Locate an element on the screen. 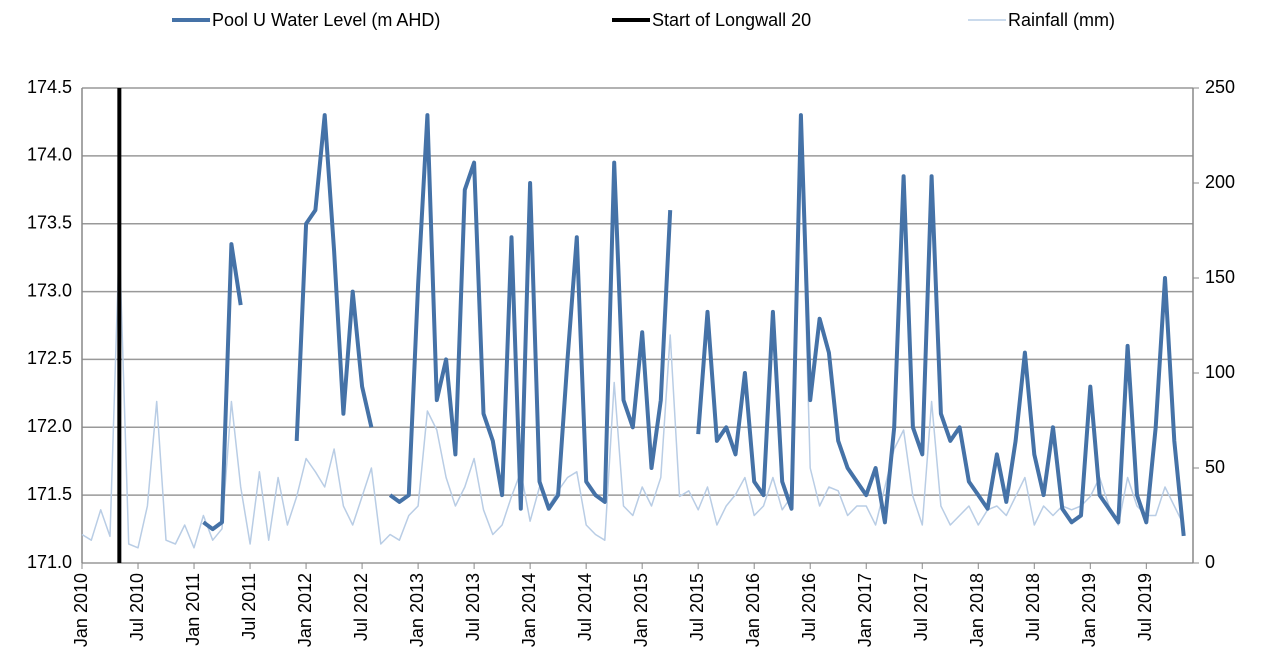  x-tick-label: Jul 2015 is located at coordinates (697, 607).